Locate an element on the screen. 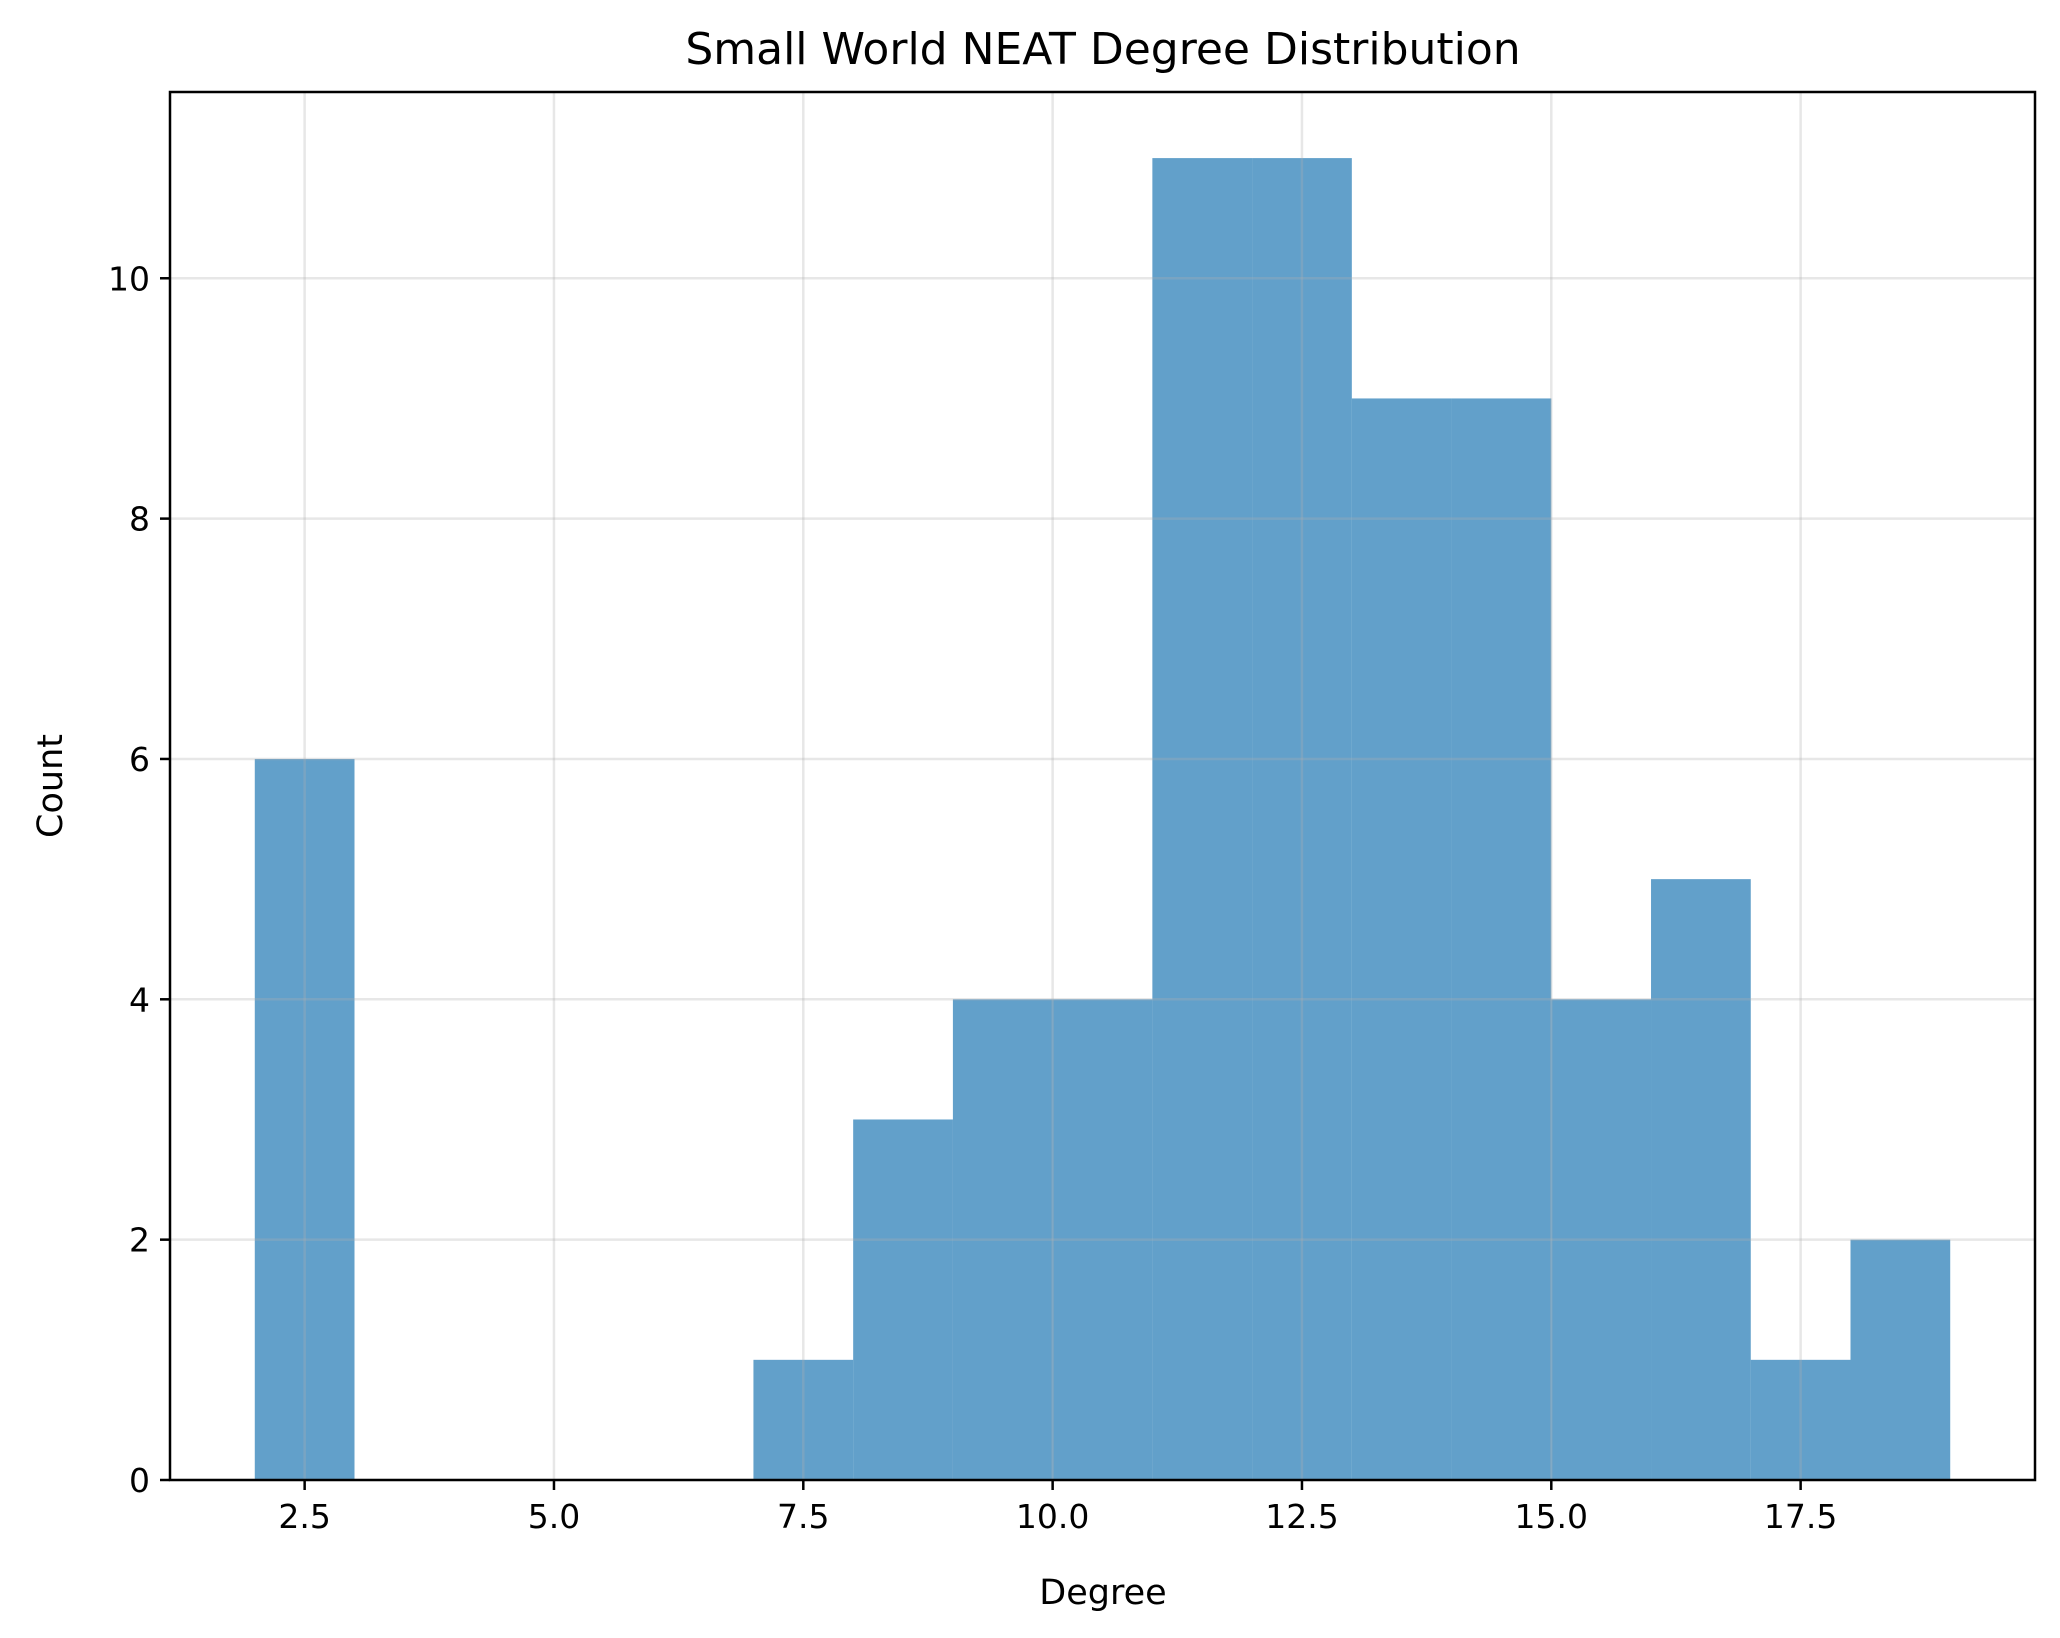  y-tick-label: 0 is located at coordinates (139, 1480).